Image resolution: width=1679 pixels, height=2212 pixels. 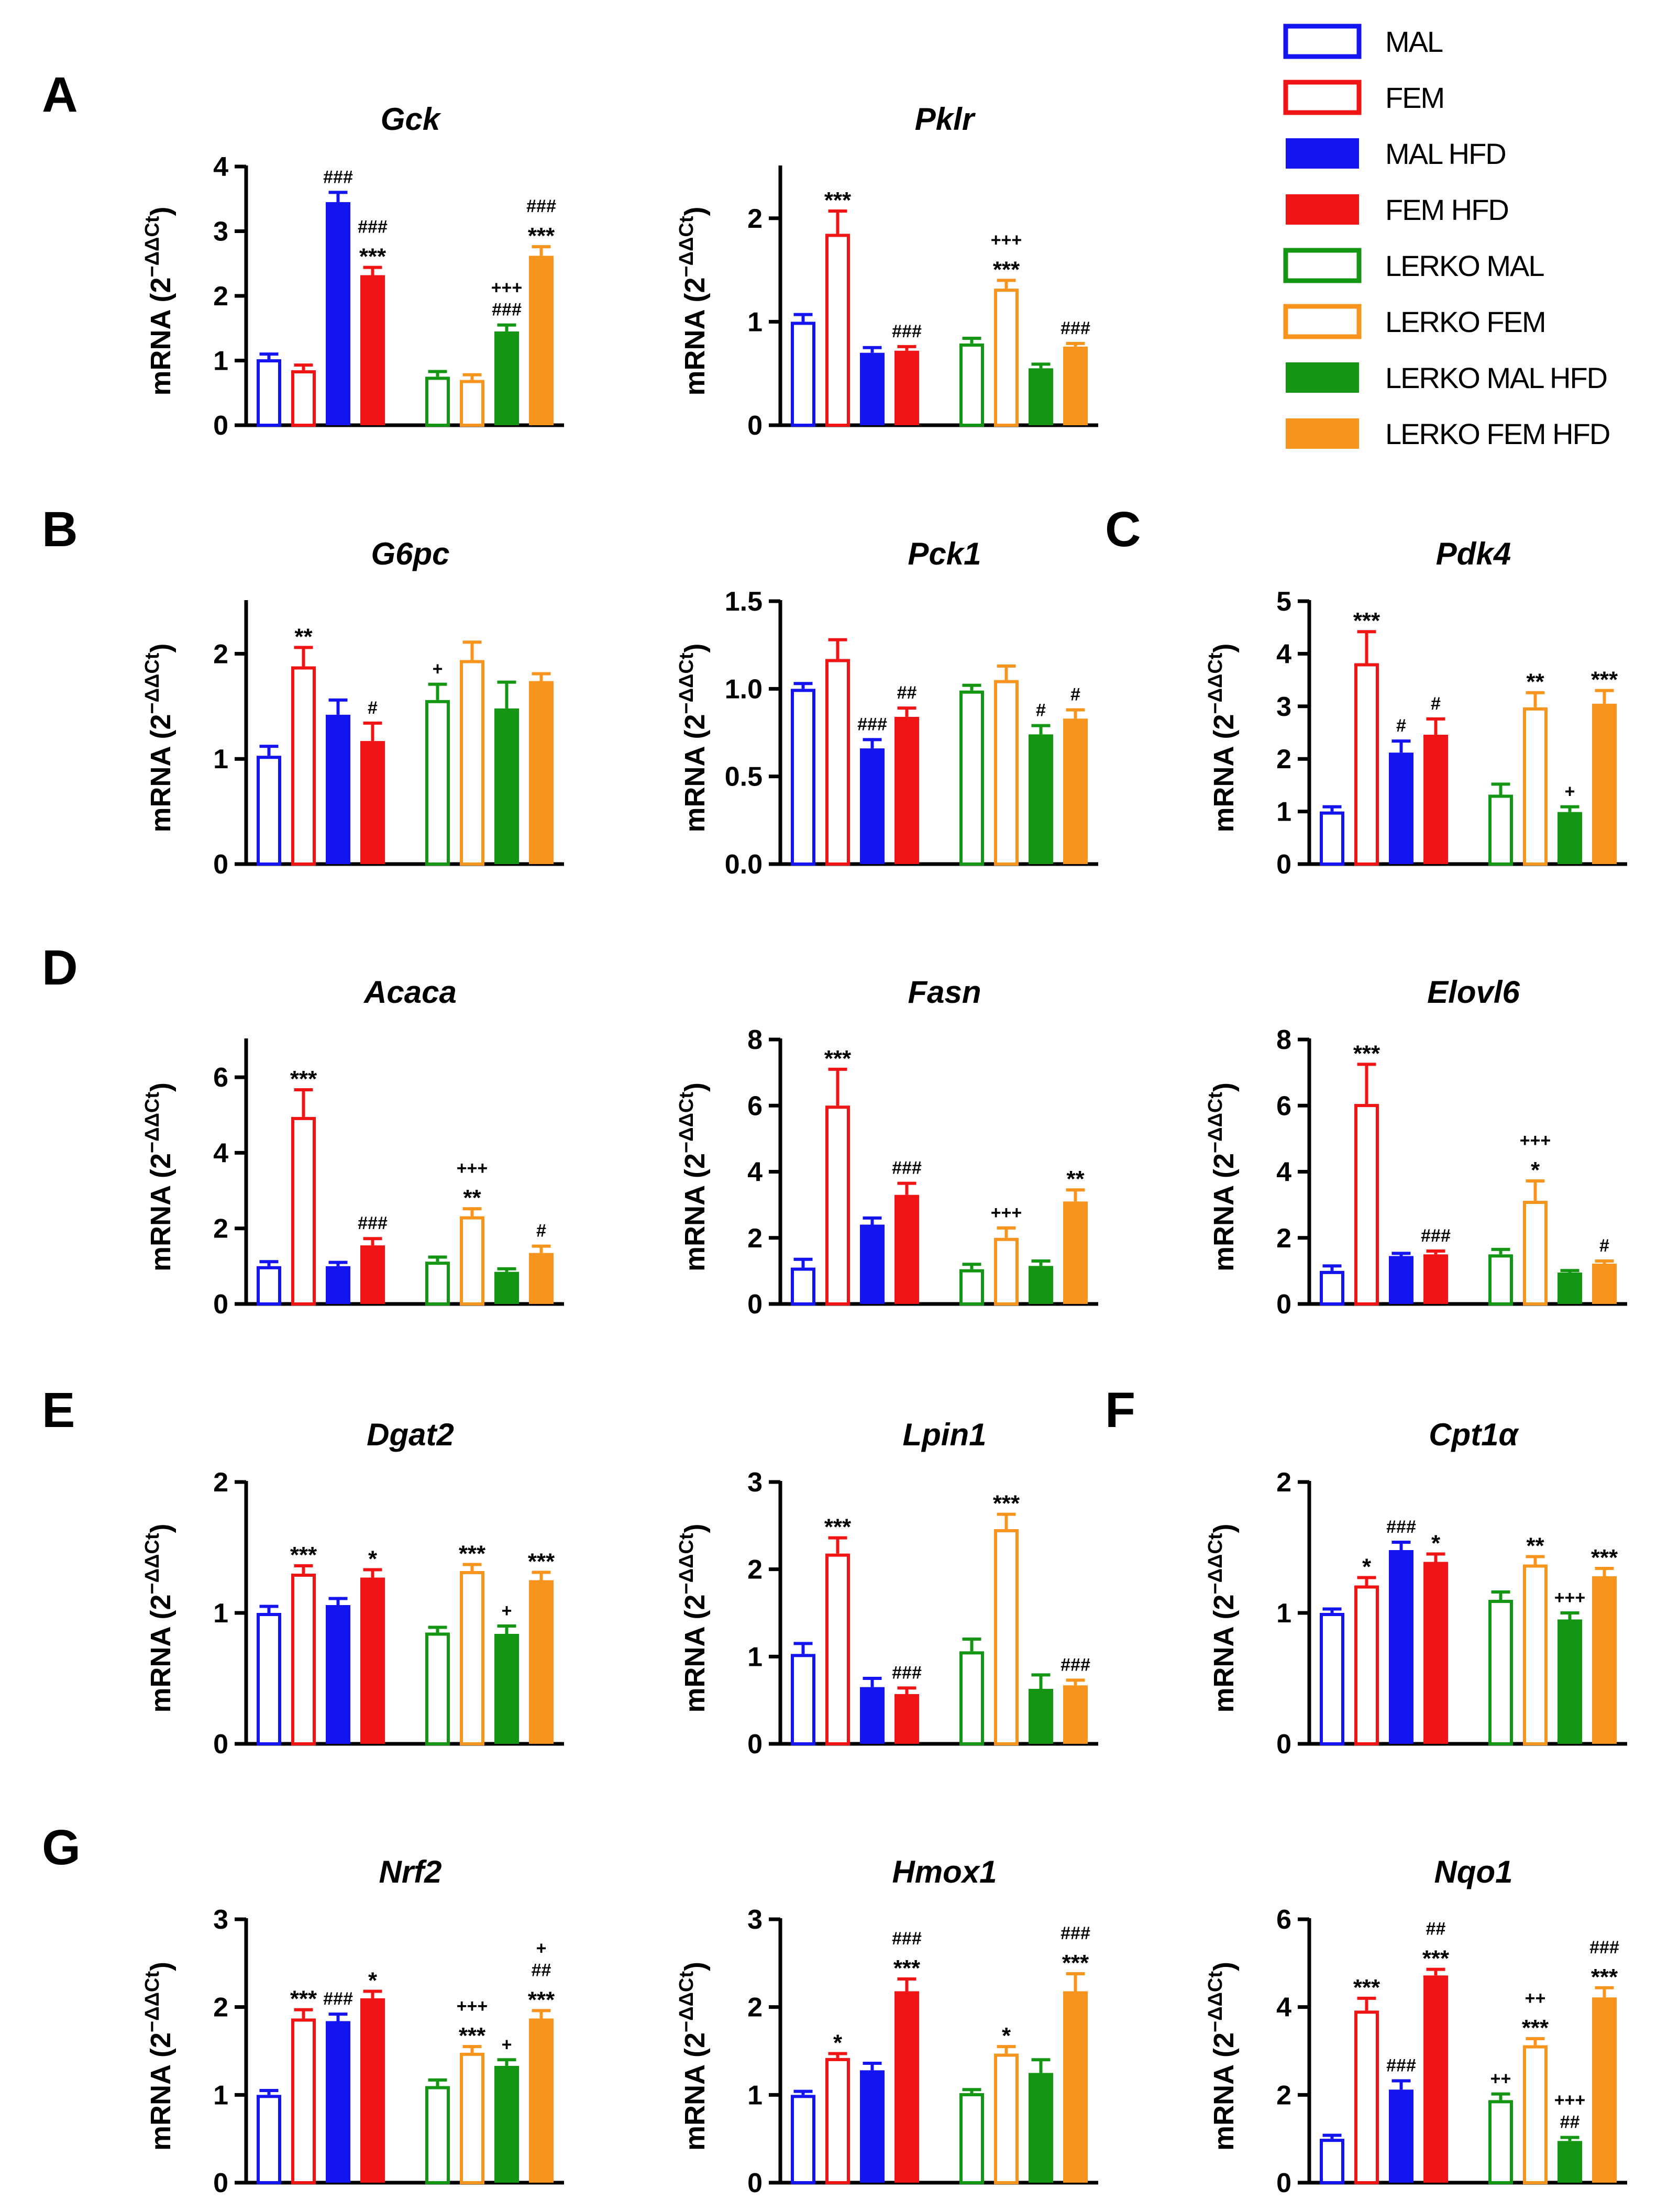 I want to click on y-tick-label: 0.5, so click(x=744, y=777).